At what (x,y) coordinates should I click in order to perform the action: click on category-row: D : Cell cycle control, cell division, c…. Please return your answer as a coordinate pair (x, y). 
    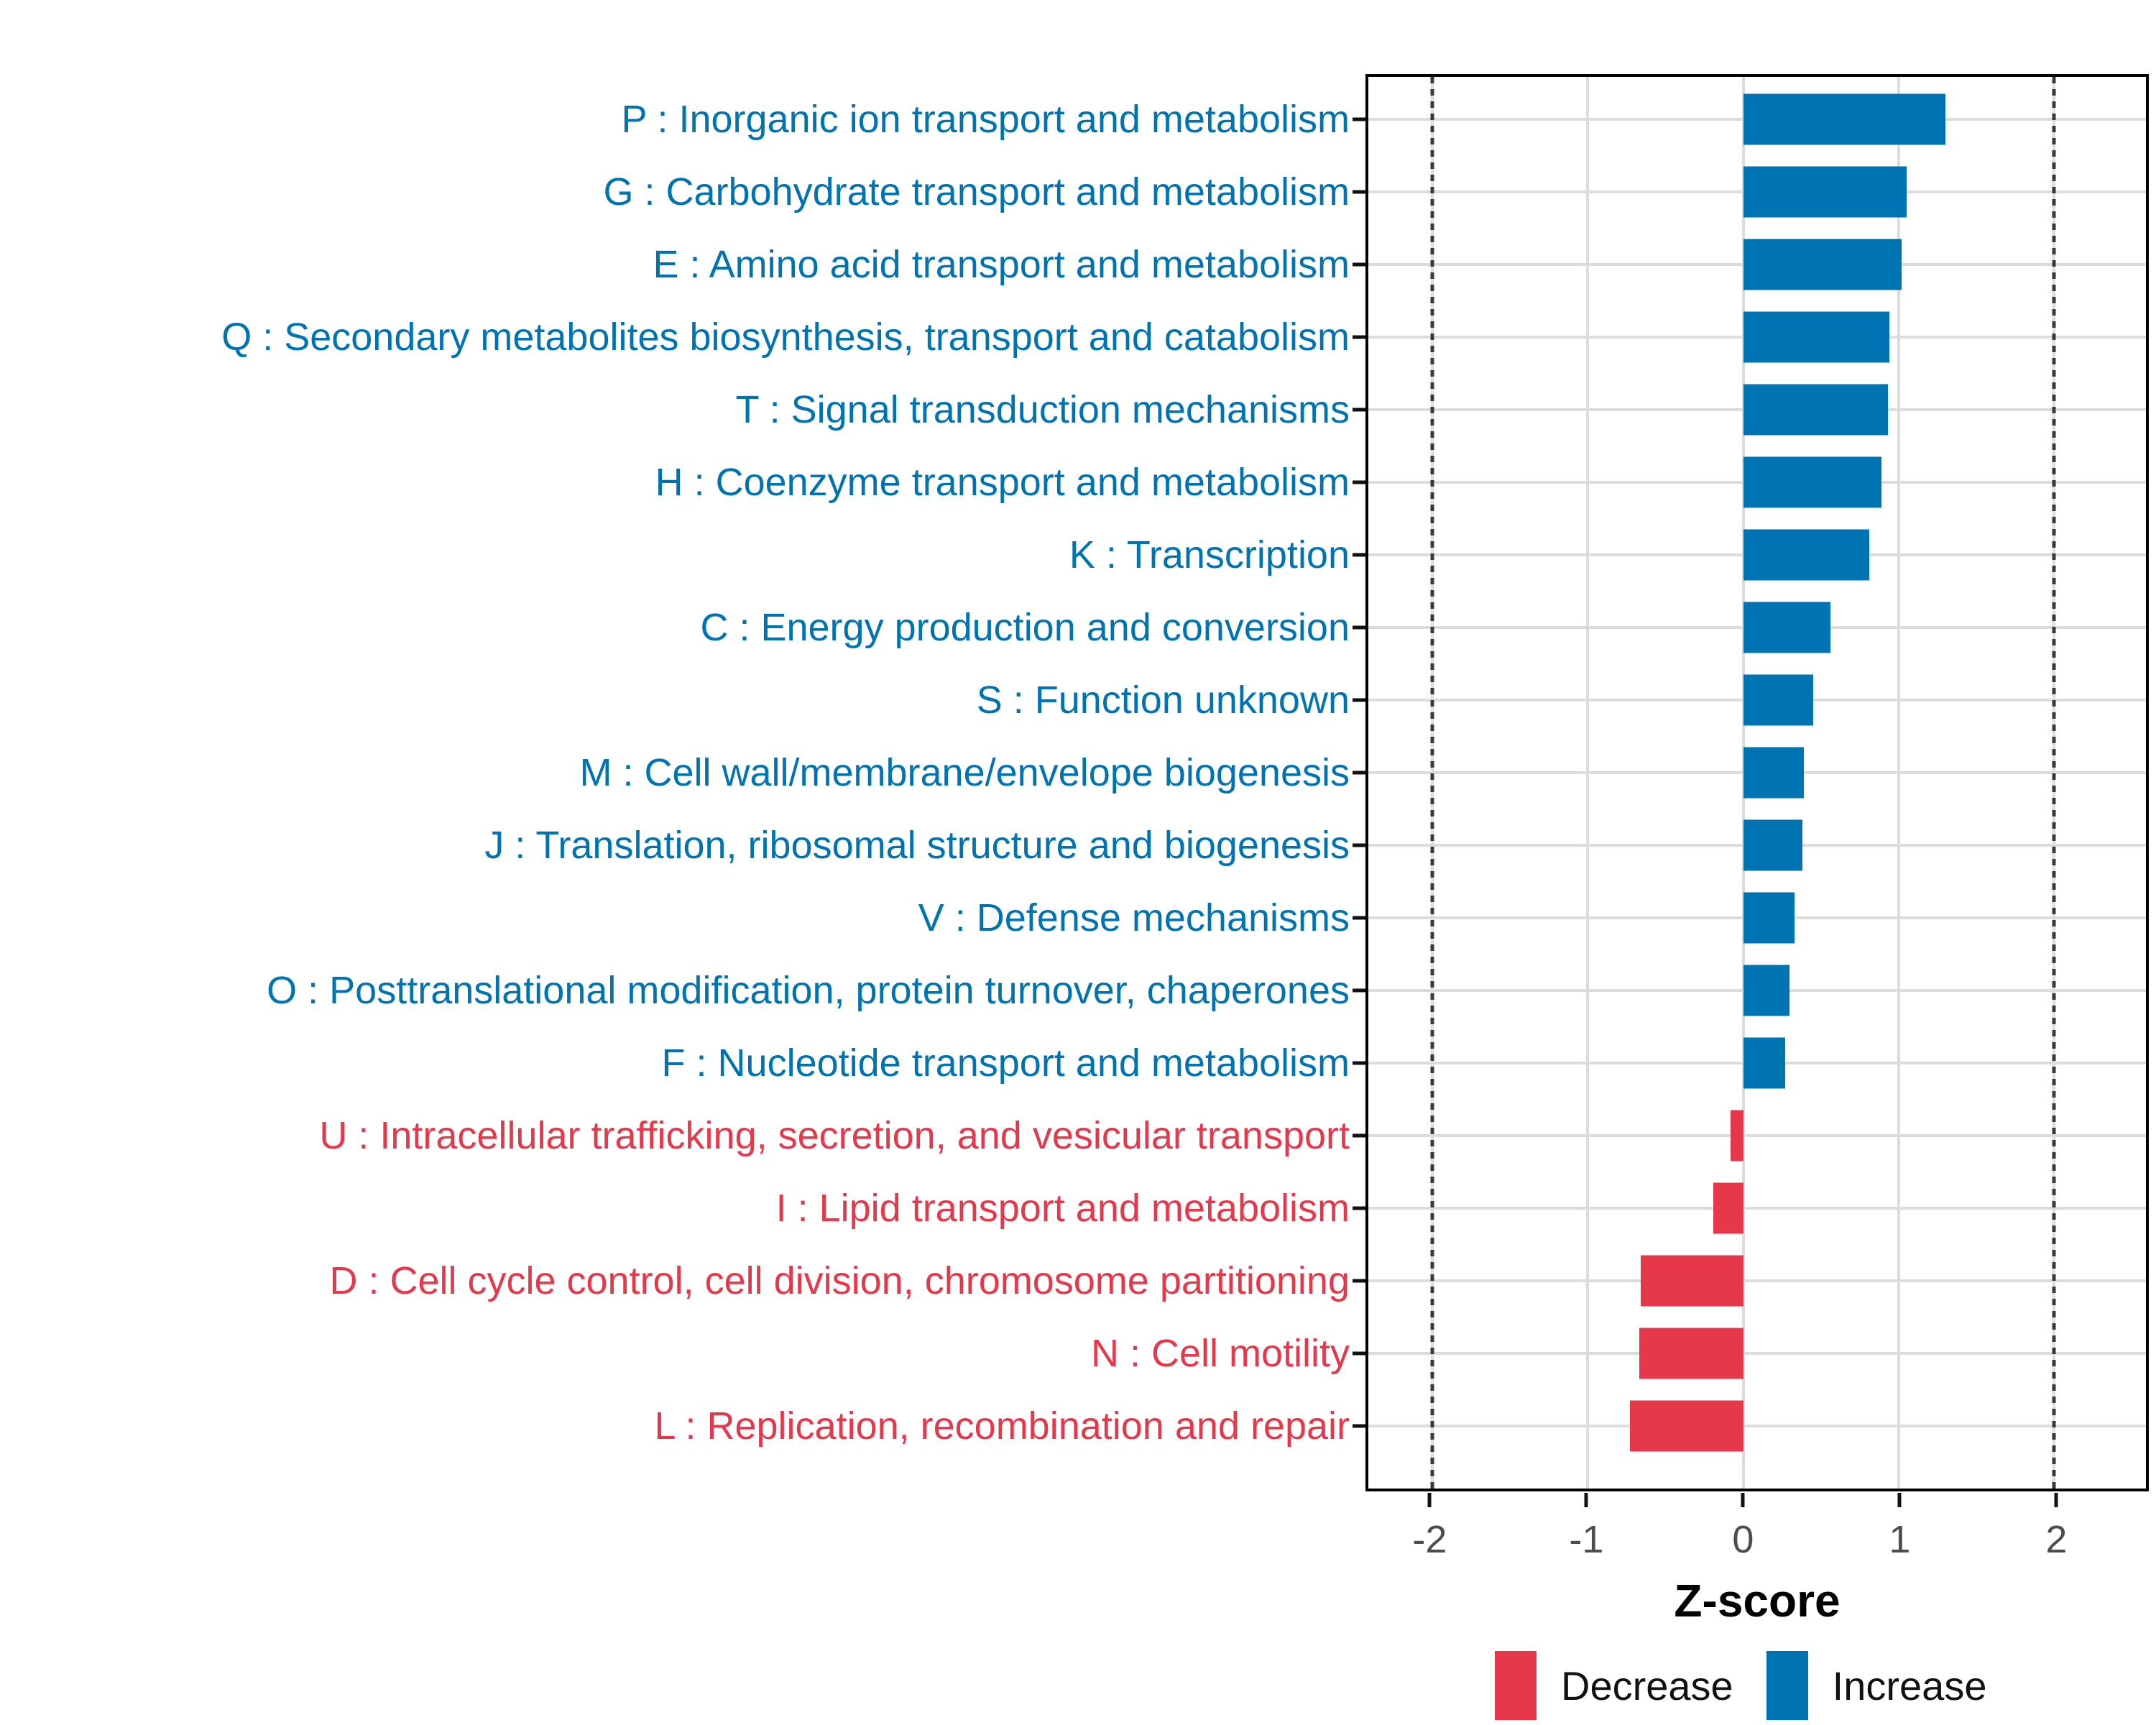
    Looking at the image, I should click on (1237, 1281).